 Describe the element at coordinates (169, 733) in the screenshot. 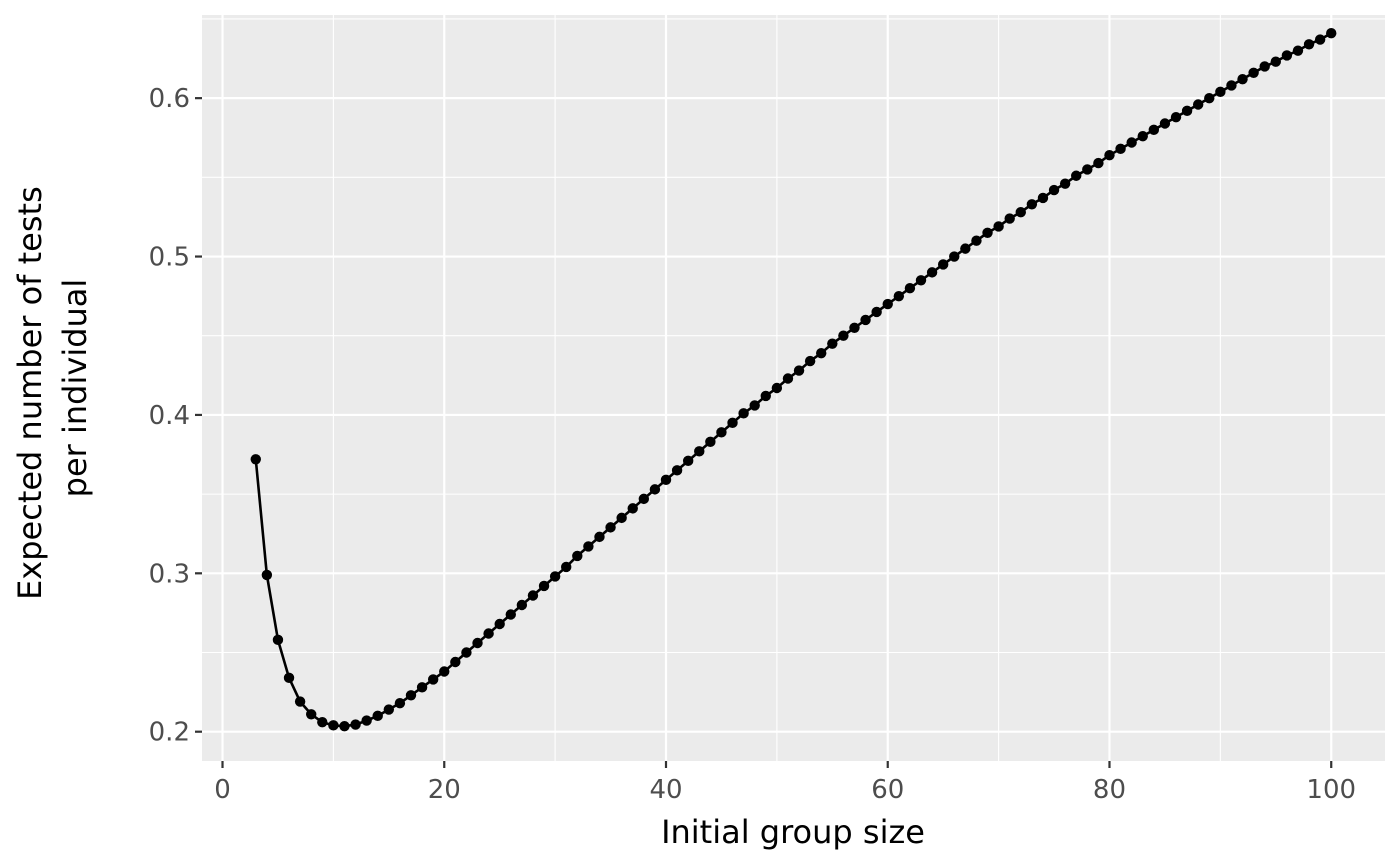

I see `y-tick-label: 0.2` at that location.